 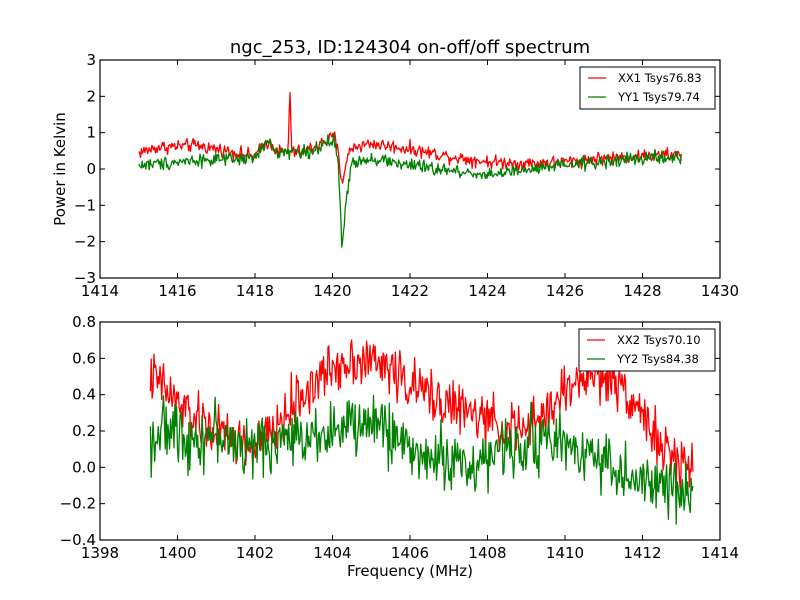 What do you see at coordinates (100, 553) in the screenshot?
I see `x-tick-label: 1398` at bounding box center [100, 553].